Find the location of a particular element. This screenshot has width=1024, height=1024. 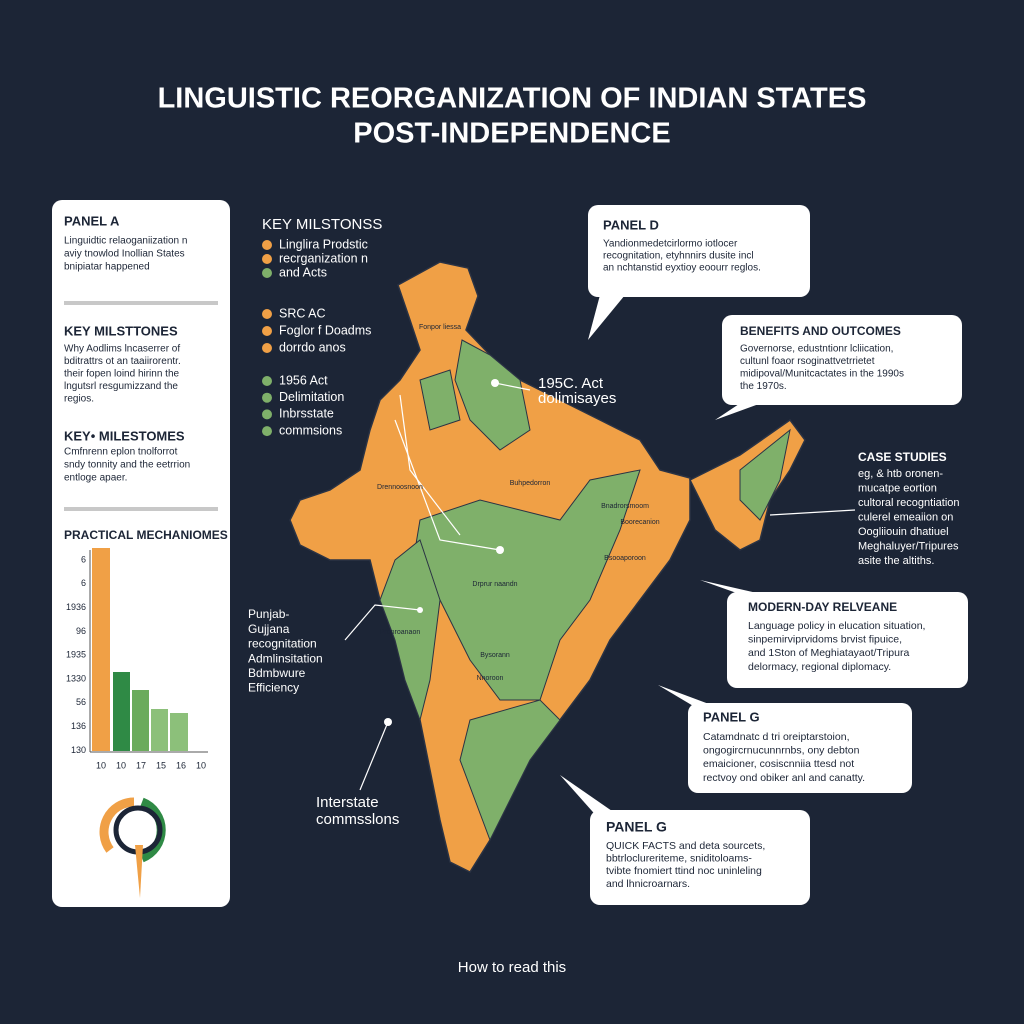

axis-label: 1935 is located at coordinates (76, 655).